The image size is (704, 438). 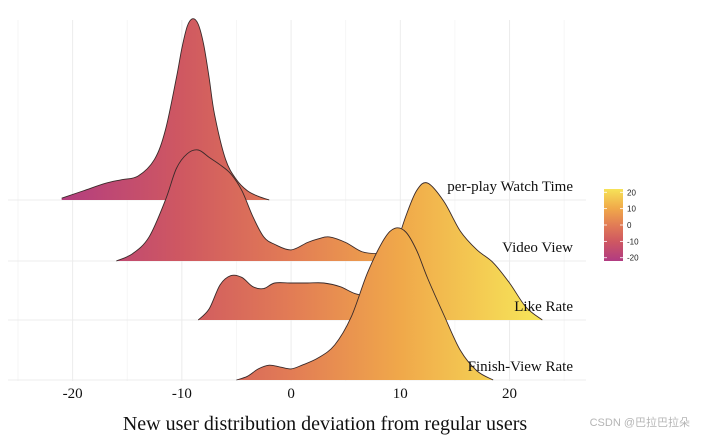 What do you see at coordinates (509, 394) in the screenshot?
I see `x-tick-label: 20` at bounding box center [509, 394].